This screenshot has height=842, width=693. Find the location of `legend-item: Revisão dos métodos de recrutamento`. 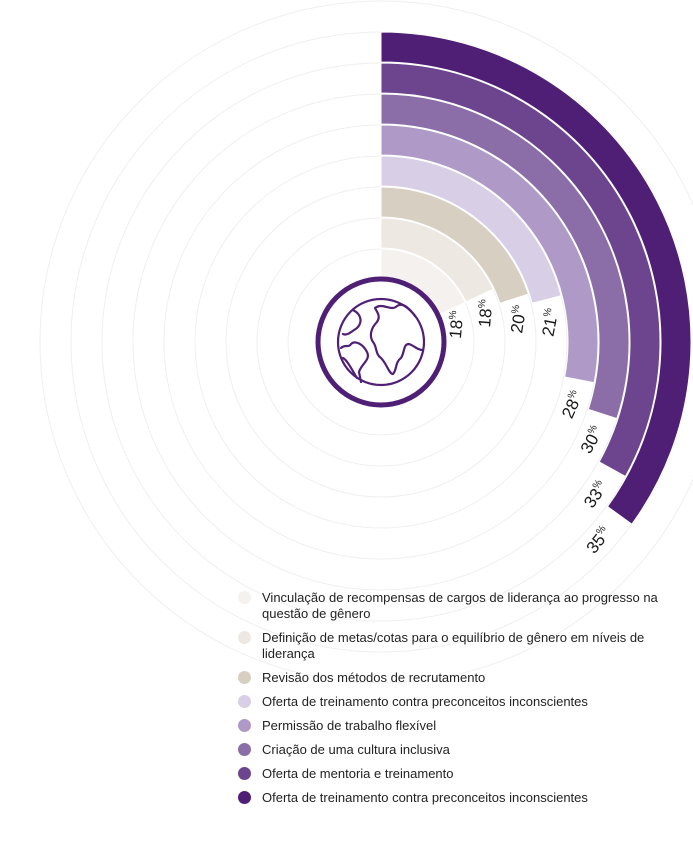

legend-item: Revisão dos métodos de recrutamento is located at coordinates (458, 678).